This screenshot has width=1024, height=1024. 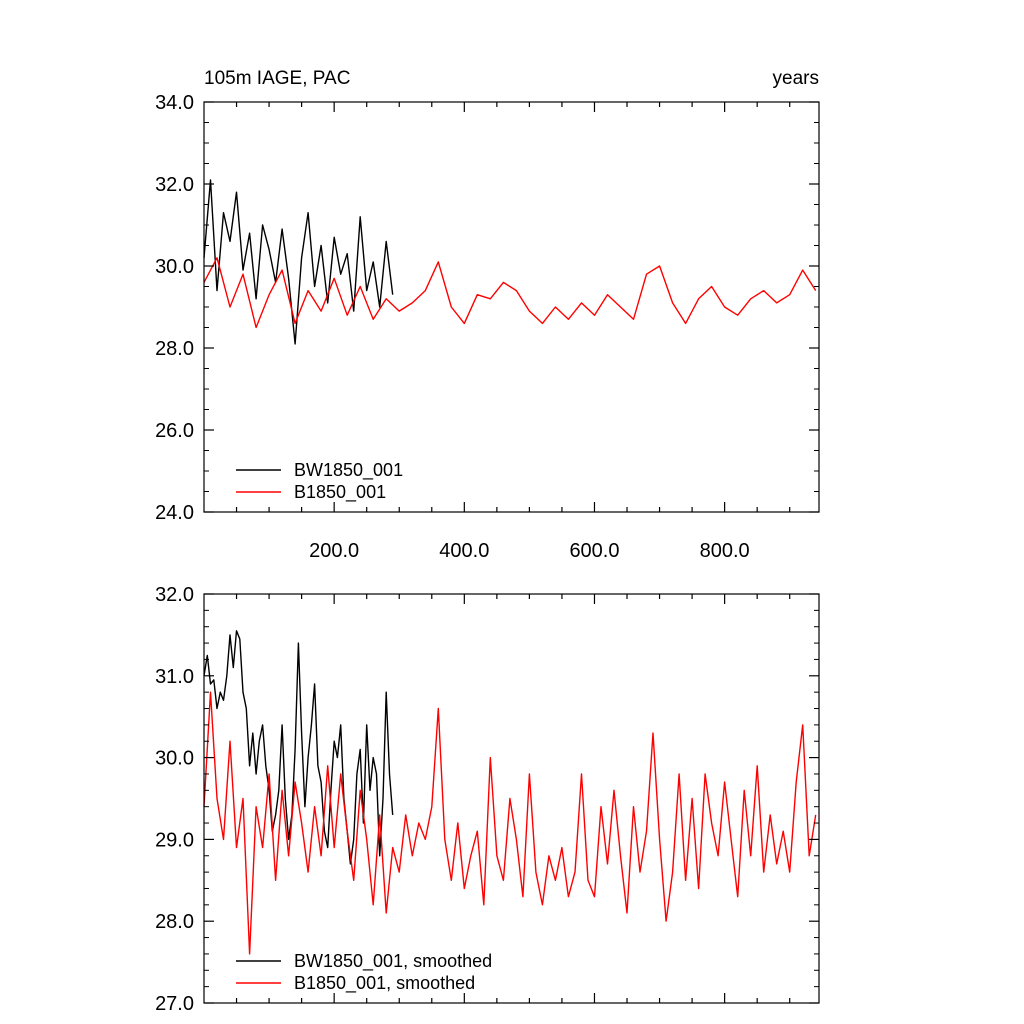 I want to click on panel-1-y-tick-label: 32.0, so click(x=174, y=595).